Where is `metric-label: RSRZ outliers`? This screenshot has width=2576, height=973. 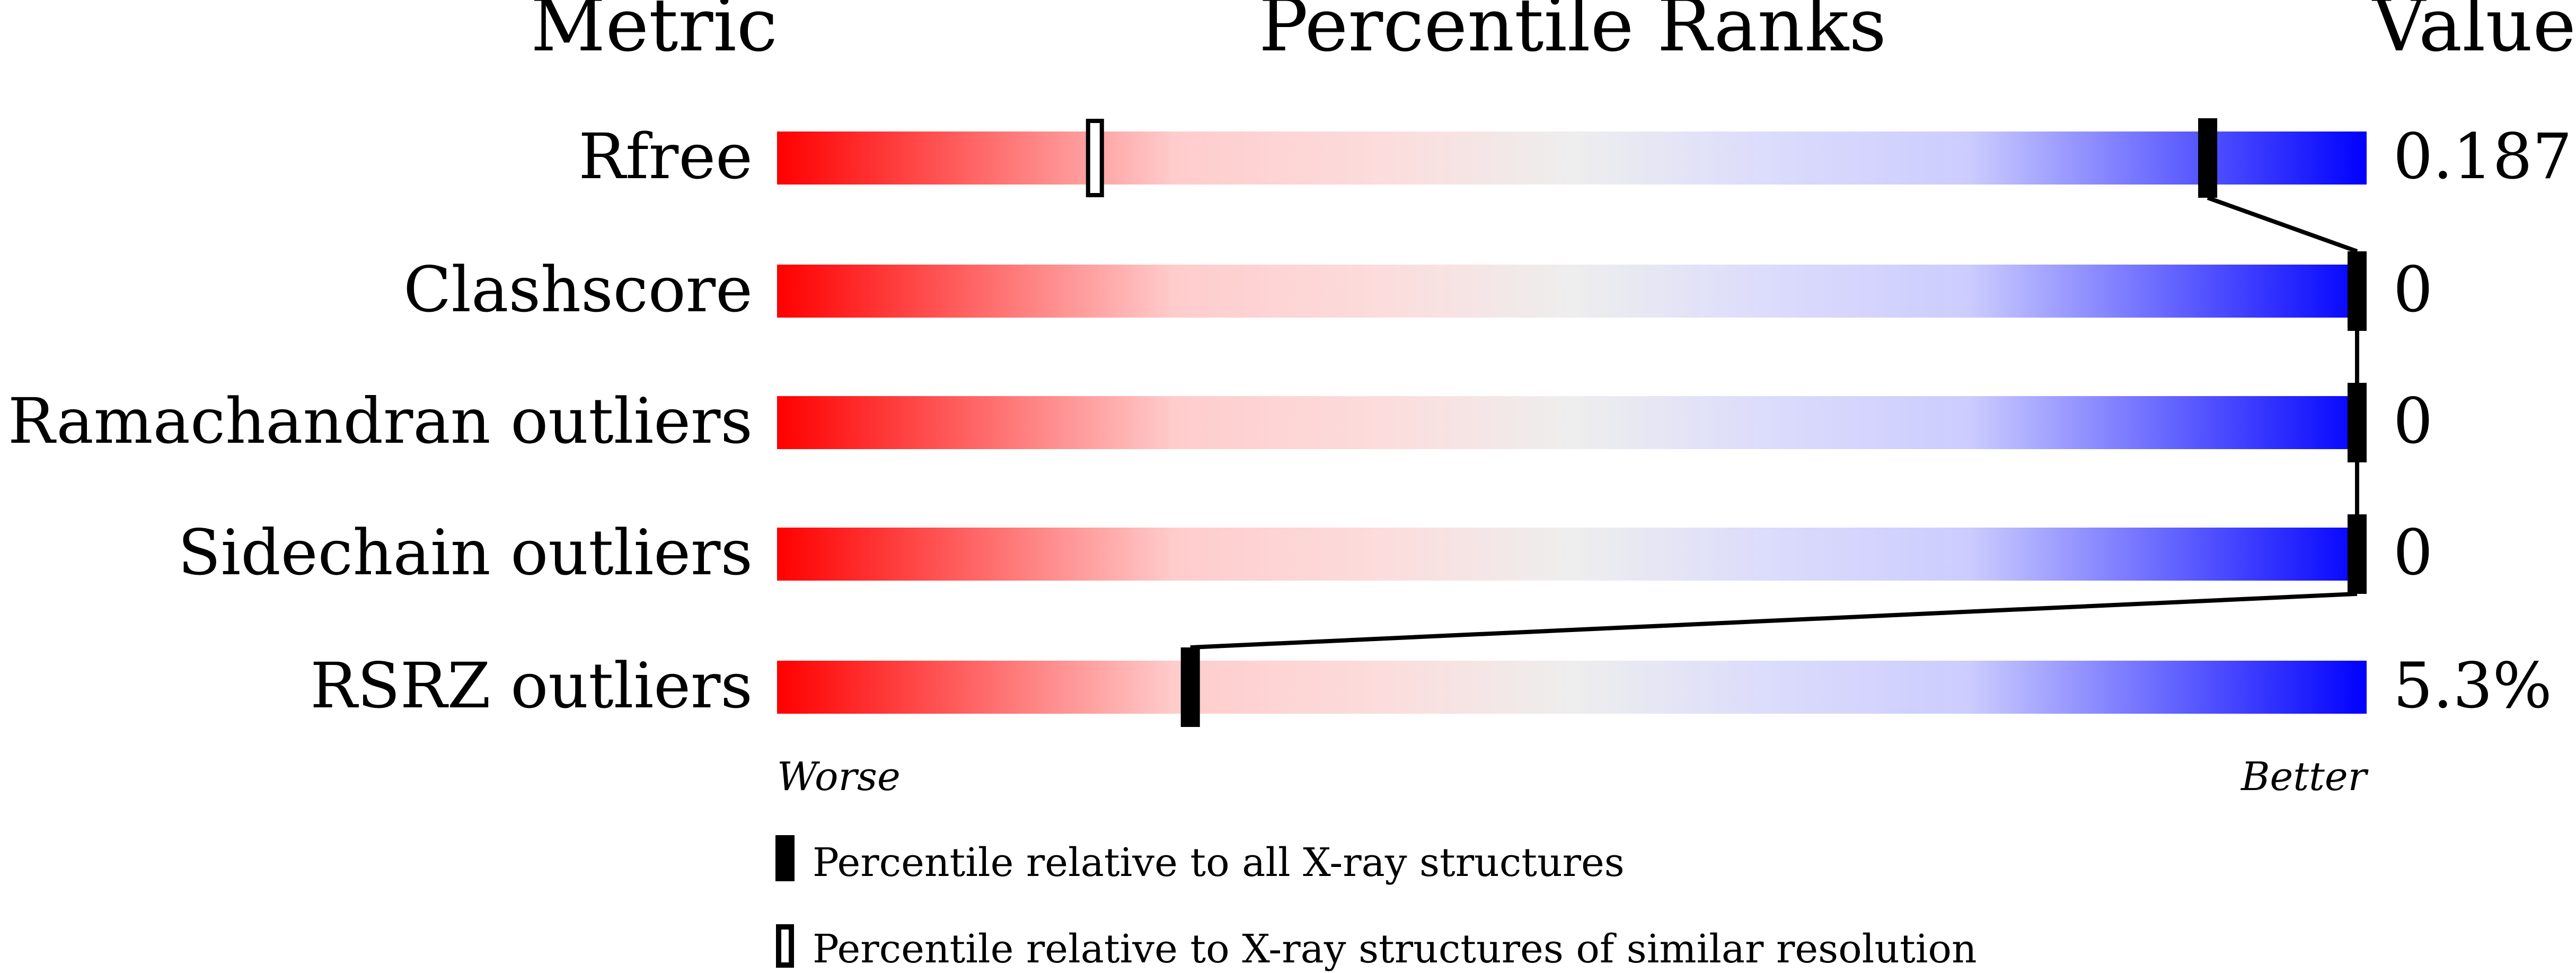 metric-label: RSRZ outliers is located at coordinates (531, 685).